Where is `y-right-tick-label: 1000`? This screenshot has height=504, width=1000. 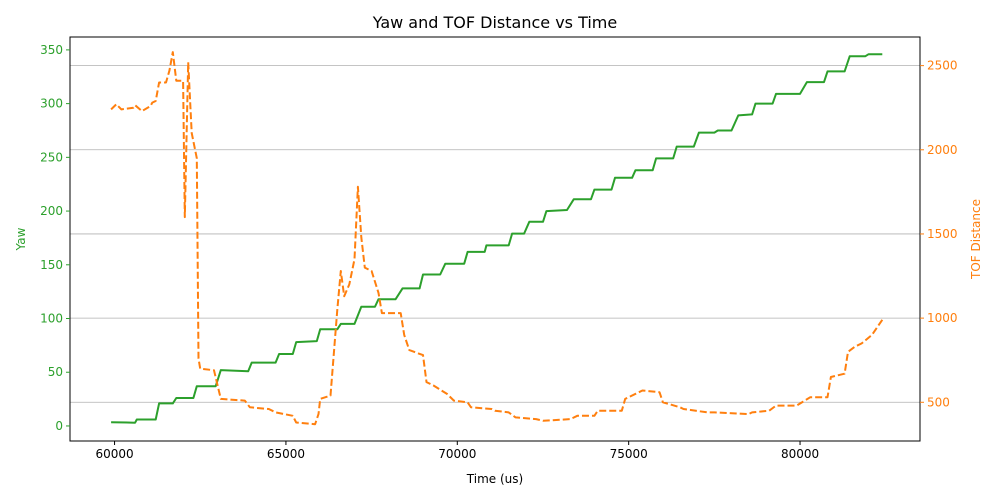
y-right-tick-label: 1000 is located at coordinates (942, 318).